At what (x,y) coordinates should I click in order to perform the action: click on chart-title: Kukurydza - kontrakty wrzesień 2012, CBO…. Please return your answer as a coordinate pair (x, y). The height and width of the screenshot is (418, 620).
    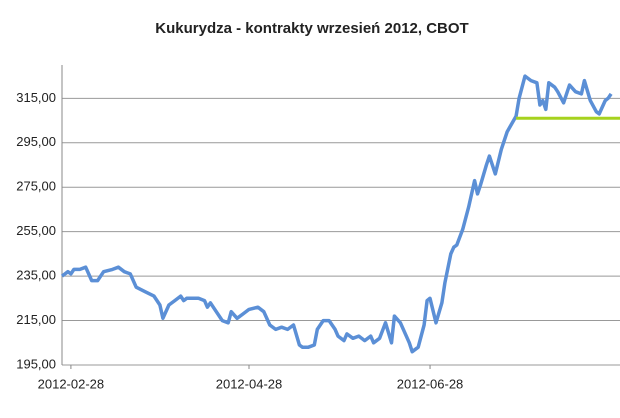
    Looking at the image, I should click on (311, 28).